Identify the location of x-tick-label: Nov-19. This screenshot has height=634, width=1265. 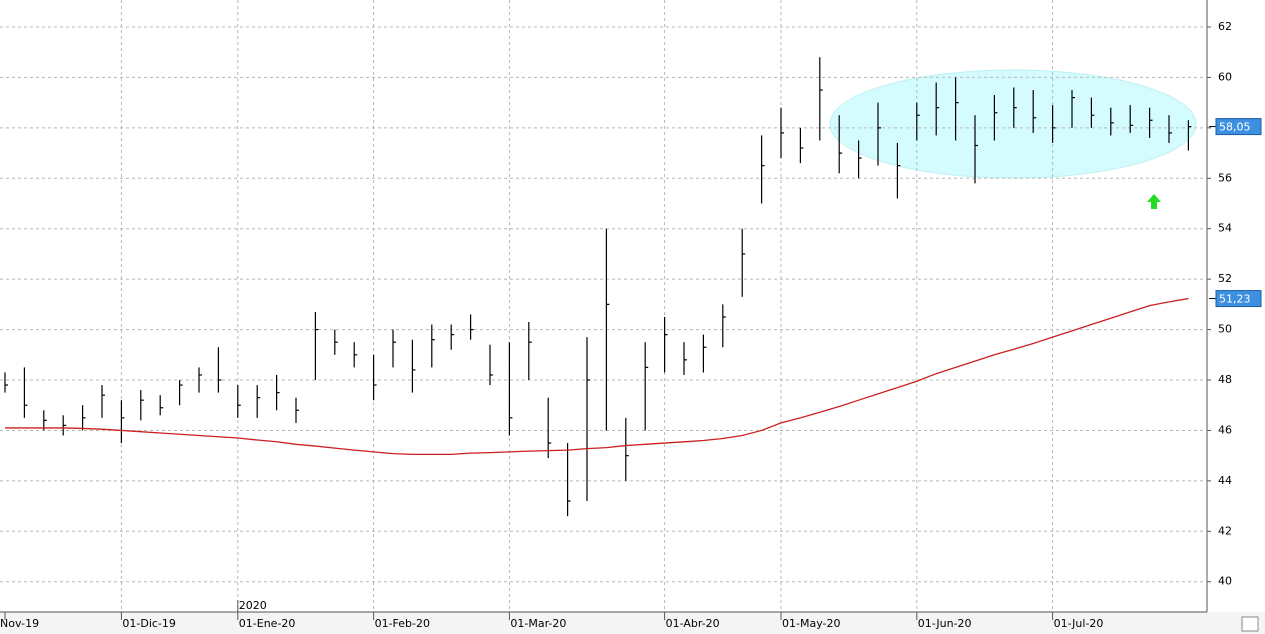
(19, 623).